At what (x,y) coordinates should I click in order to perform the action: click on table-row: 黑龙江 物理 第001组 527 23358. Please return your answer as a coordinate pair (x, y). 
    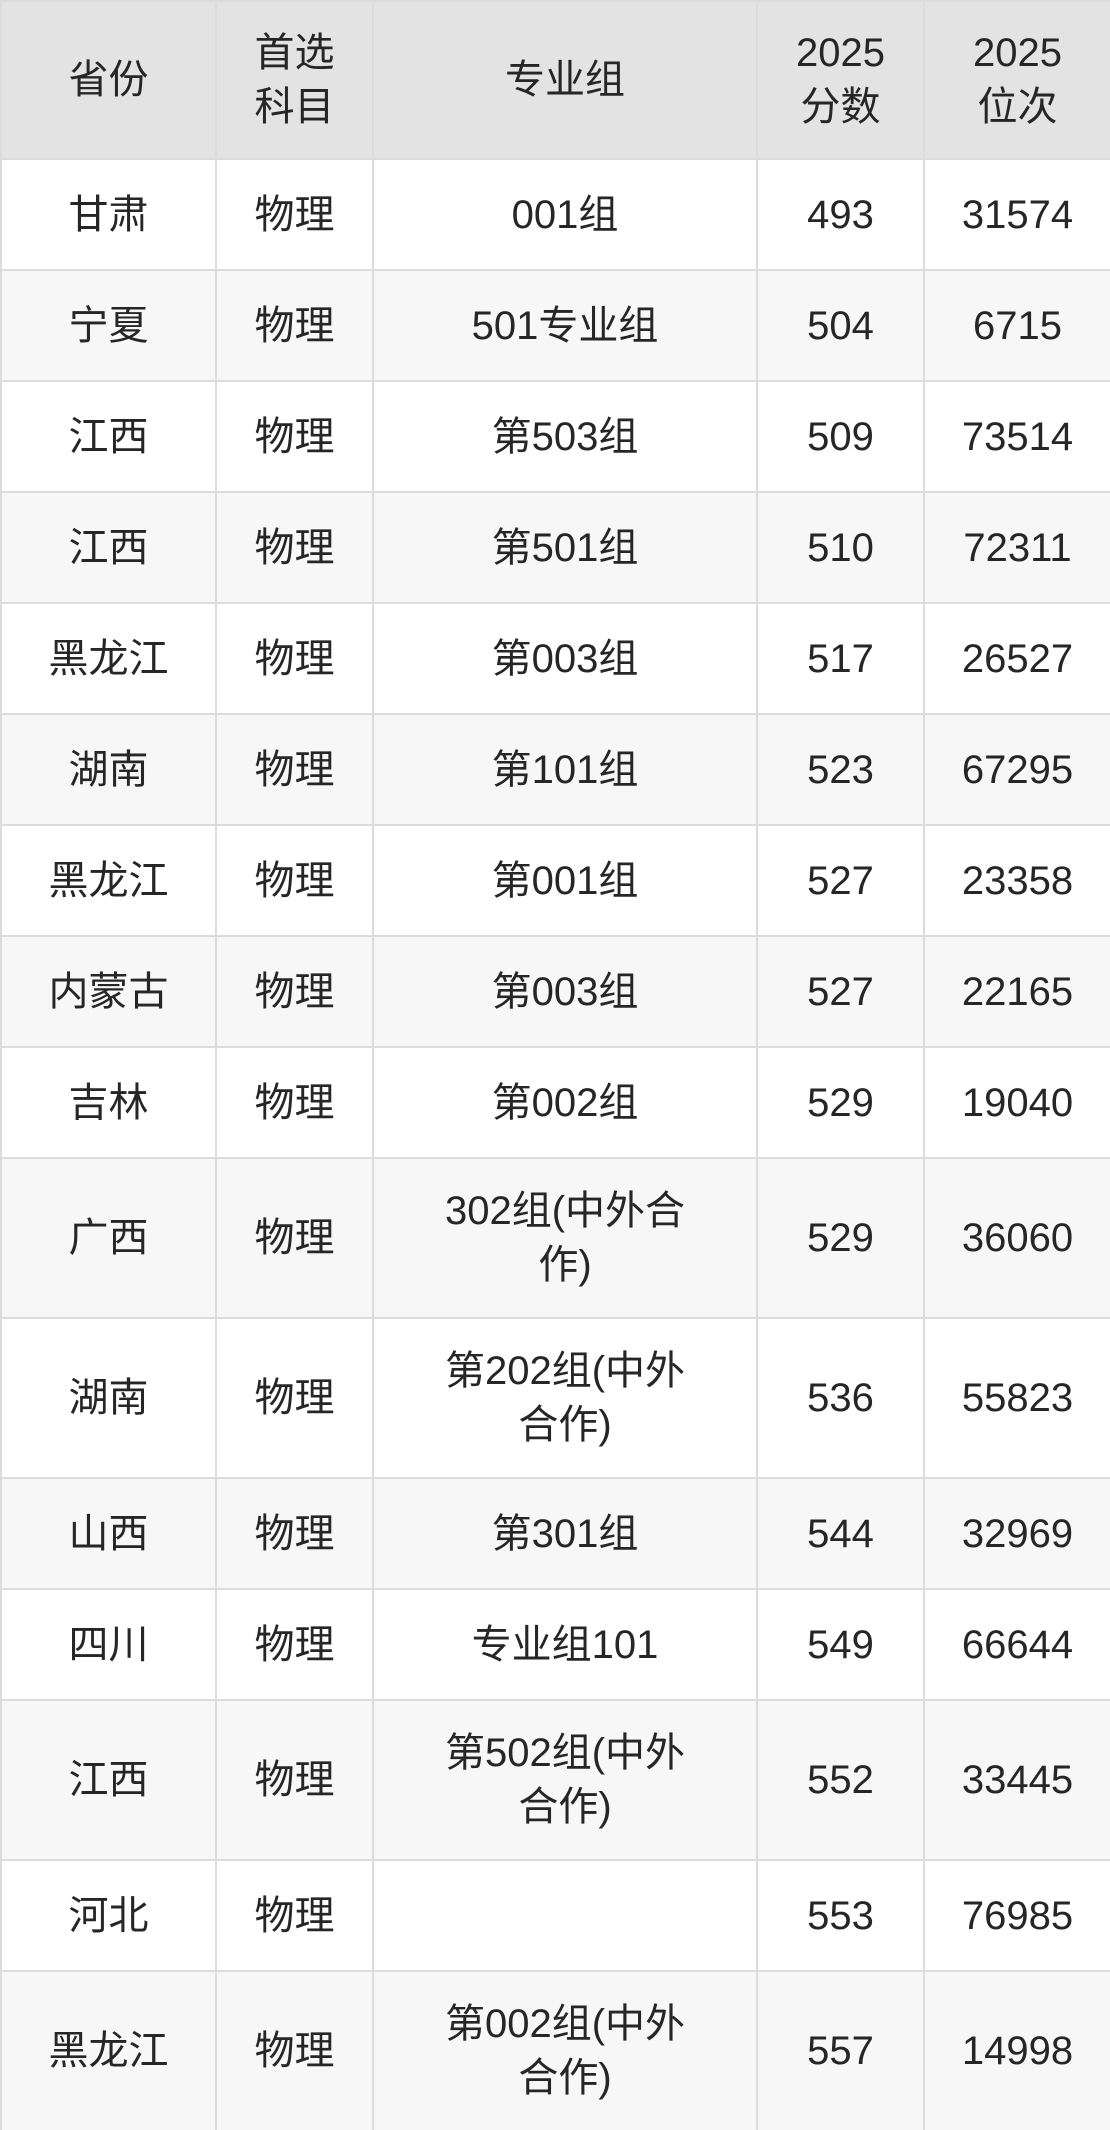
    Looking at the image, I should click on (555, 880).